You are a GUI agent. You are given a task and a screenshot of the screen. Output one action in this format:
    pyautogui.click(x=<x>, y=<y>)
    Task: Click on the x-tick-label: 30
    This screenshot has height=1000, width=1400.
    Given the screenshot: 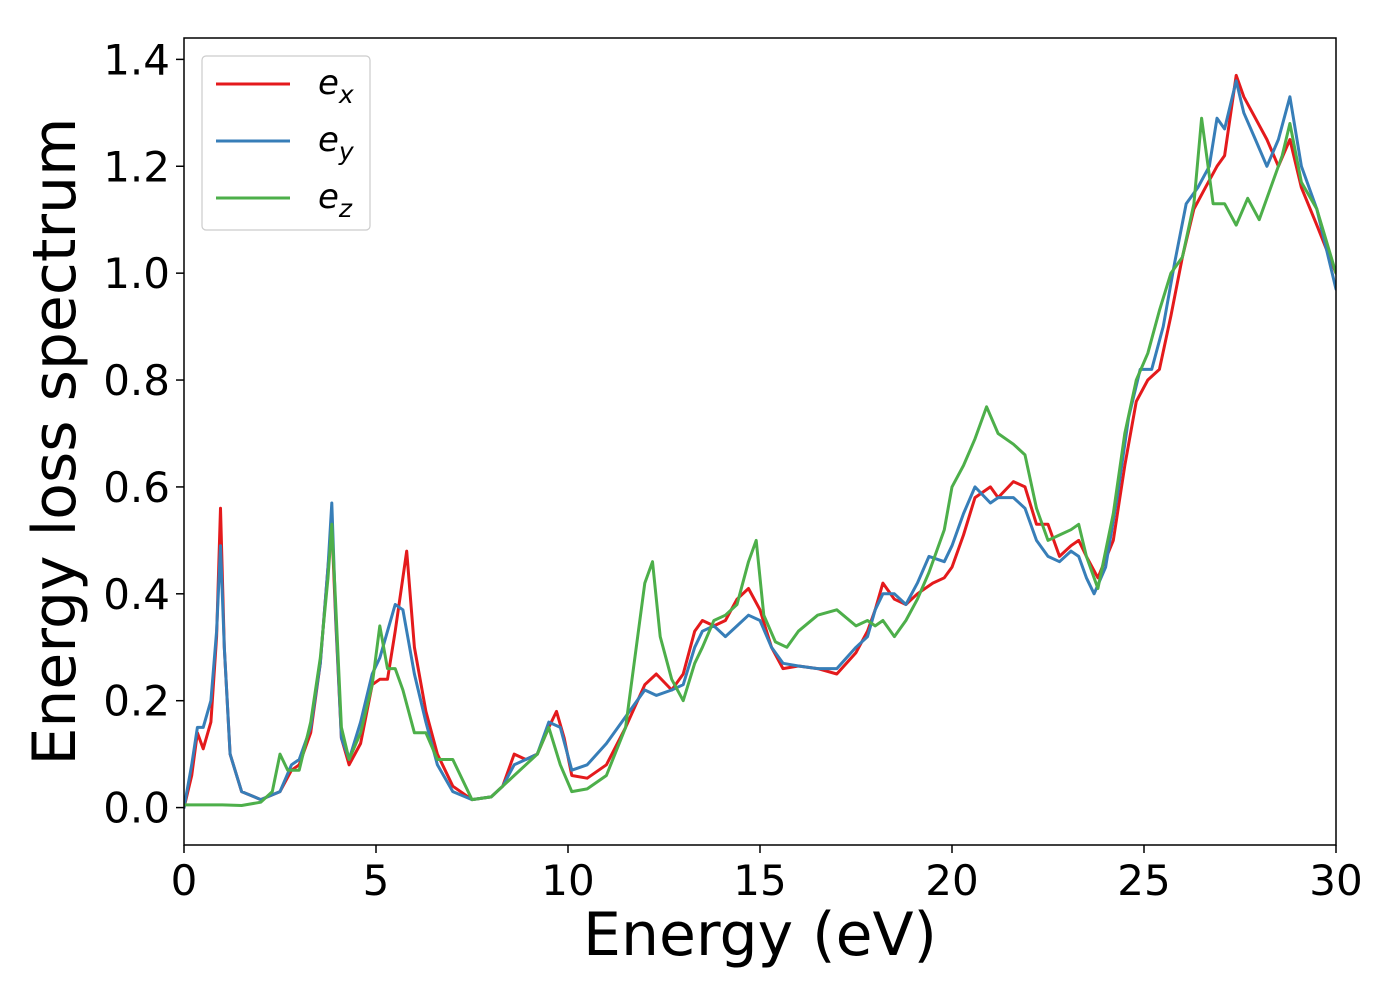 What is the action you would take?
    pyautogui.click(x=1335, y=880)
    